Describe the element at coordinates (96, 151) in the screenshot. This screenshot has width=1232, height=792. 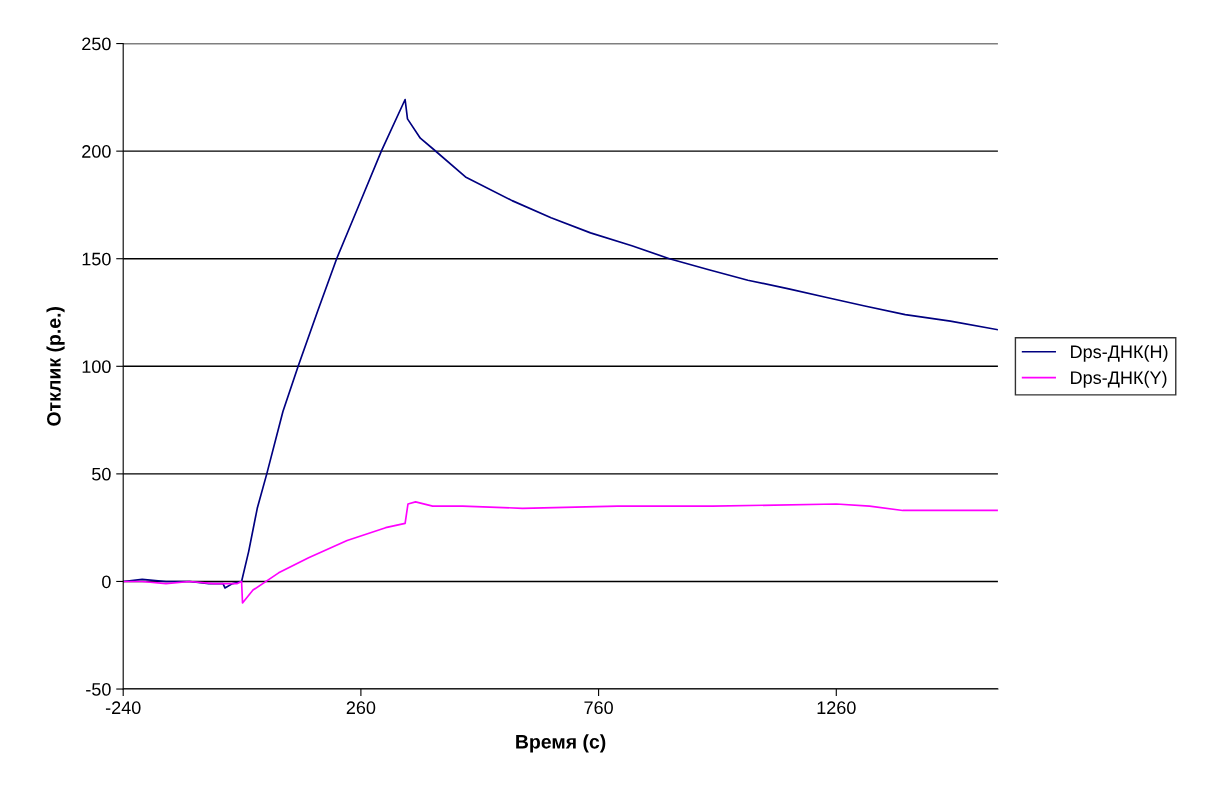
I see `y-tick-label: 200` at that location.